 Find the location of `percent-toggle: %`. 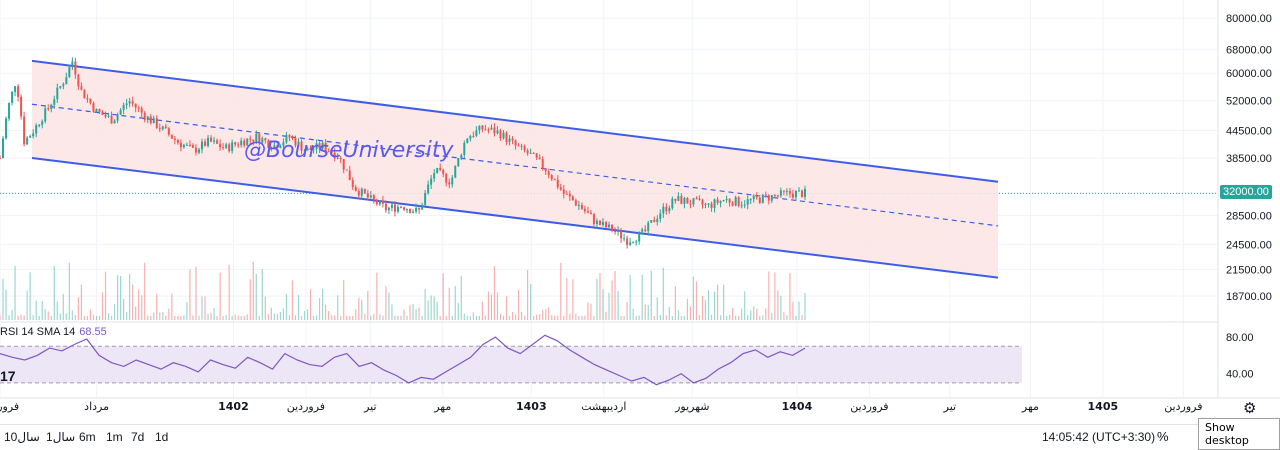

percent-toggle: % is located at coordinates (1163, 436).